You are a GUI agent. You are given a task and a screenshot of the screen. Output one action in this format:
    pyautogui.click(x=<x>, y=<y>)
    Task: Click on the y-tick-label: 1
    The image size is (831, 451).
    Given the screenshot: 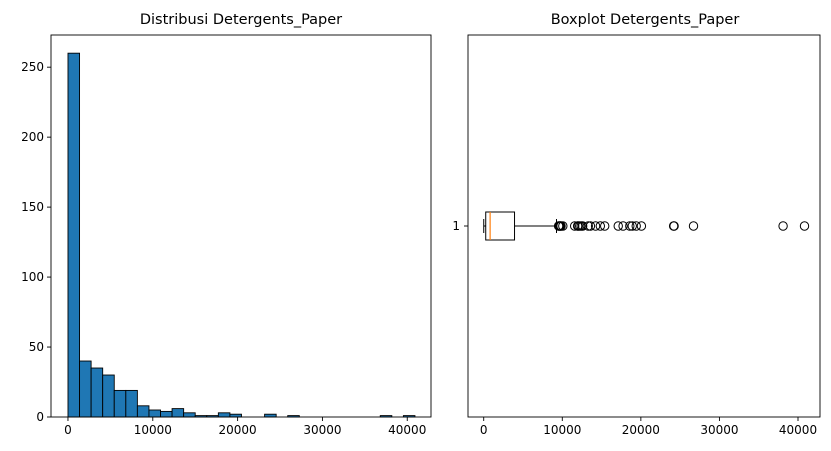 What is the action you would take?
    pyautogui.click(x=456, y=226)
    